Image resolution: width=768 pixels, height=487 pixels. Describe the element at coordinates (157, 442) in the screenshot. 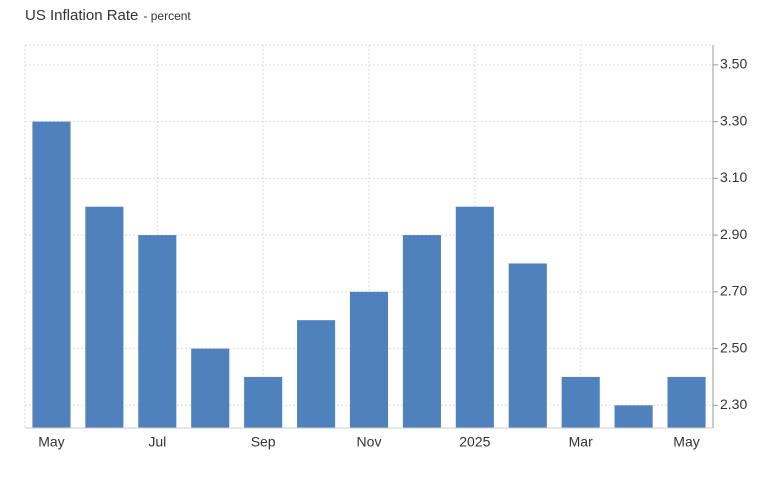

I see `x-tick-label: Jul` at that location.